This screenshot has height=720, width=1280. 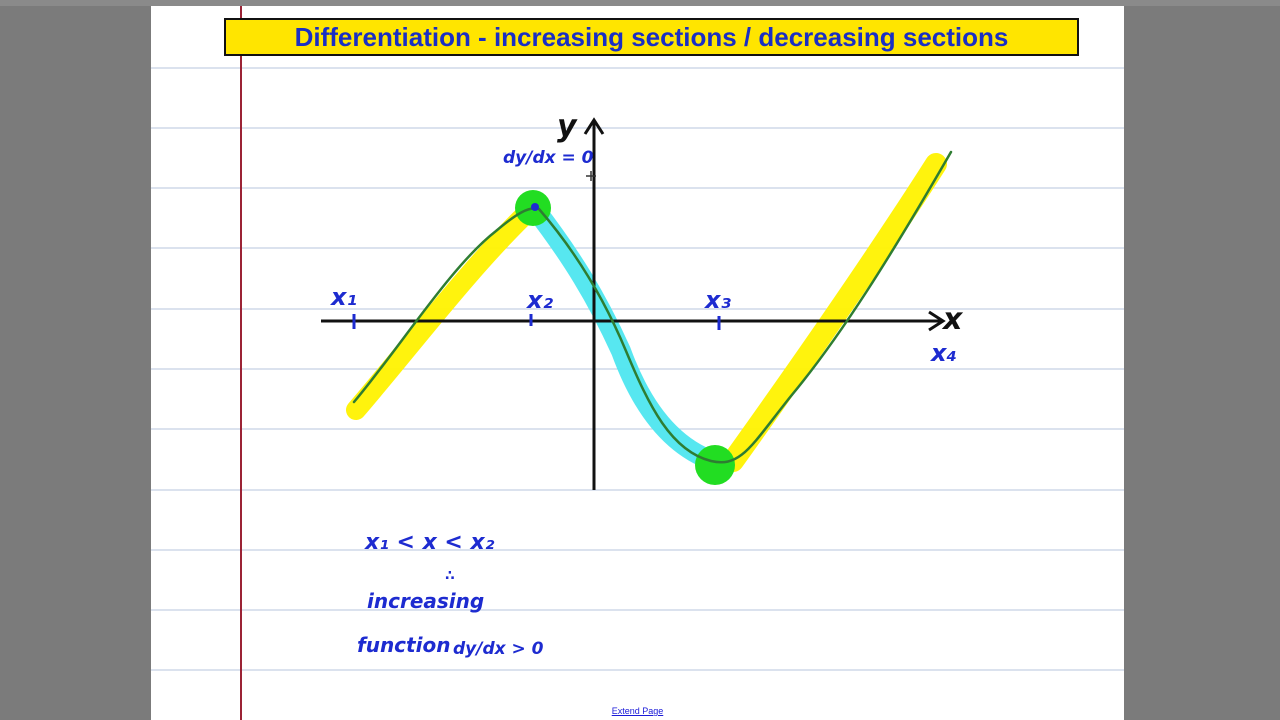 I want to click on x-axis-label: x, so click(x=952, y=319).